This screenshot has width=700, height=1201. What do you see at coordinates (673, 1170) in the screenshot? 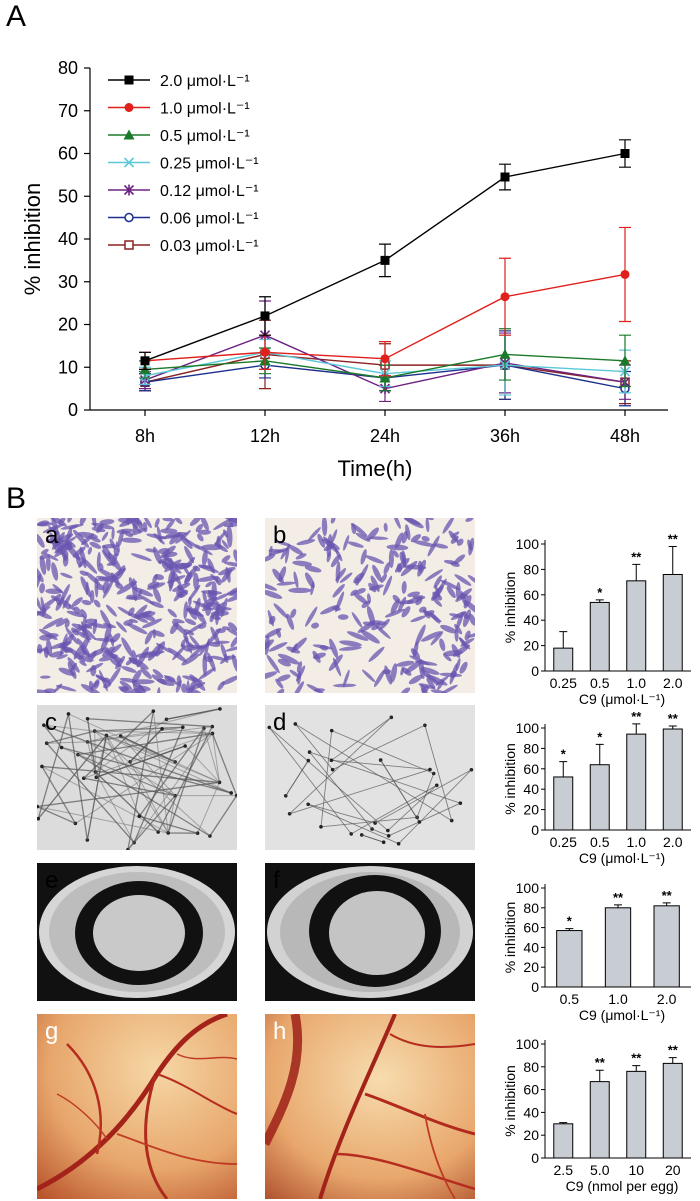
I see `x-tick-label: 20` at bounding box center [673, 1170].